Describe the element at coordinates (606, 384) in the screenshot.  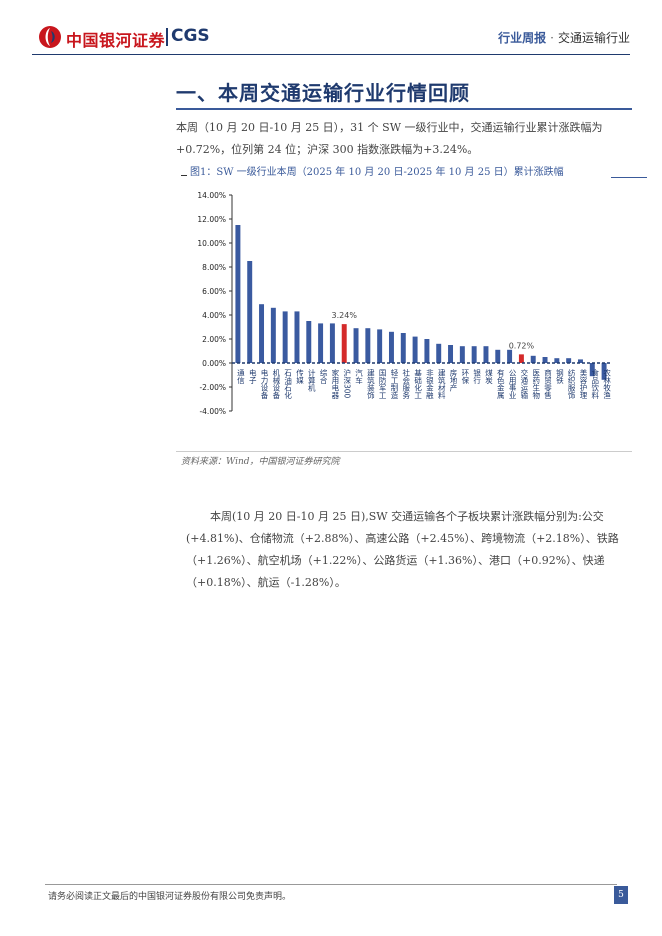
I see `x-category-label: 农林牧渔` at that location.